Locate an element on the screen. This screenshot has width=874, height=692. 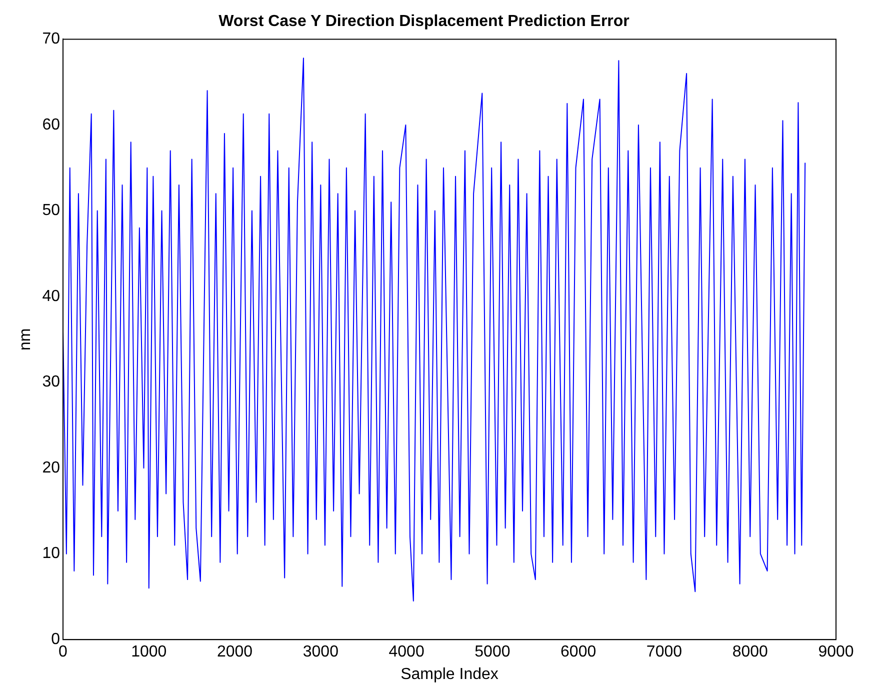
y-tick-label: 50 is located at coordinates (51, 211).